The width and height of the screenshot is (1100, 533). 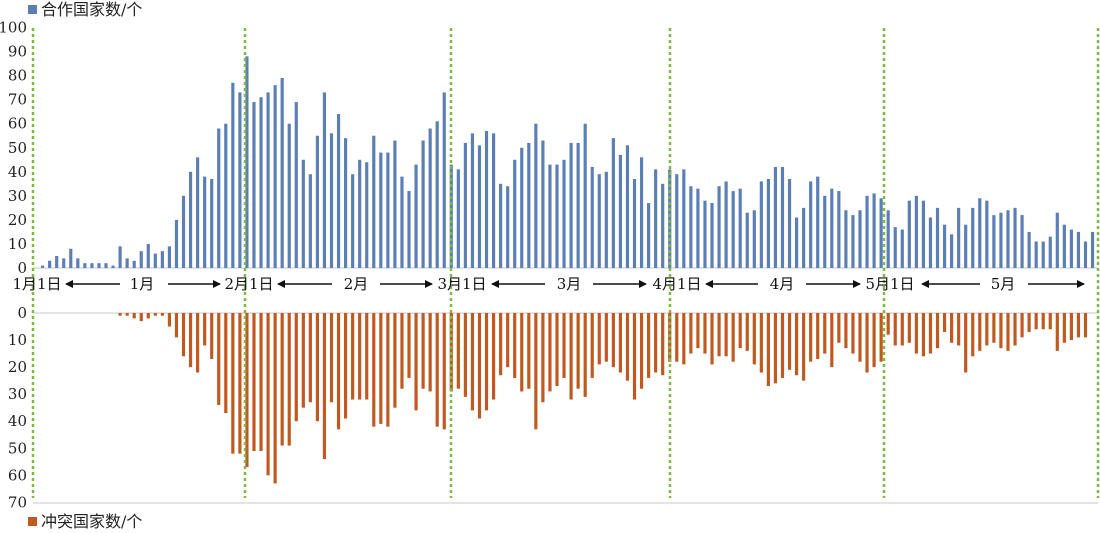 What do you see at coordinates (17, 421) in the screenshot?
I see `bottom-axis-tick-label: 40` at bounding box center [17, 421].